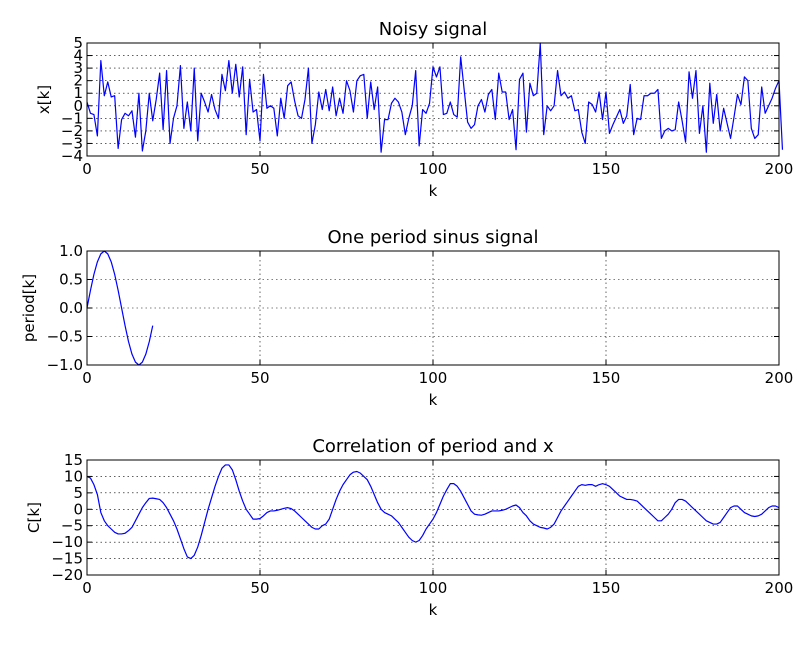 Image resolution: width=812 pixels, height=646 pixels. Describe the element at coordinates (73, 460) in the screenshot. I see `y-tick-label: 15` at that location.